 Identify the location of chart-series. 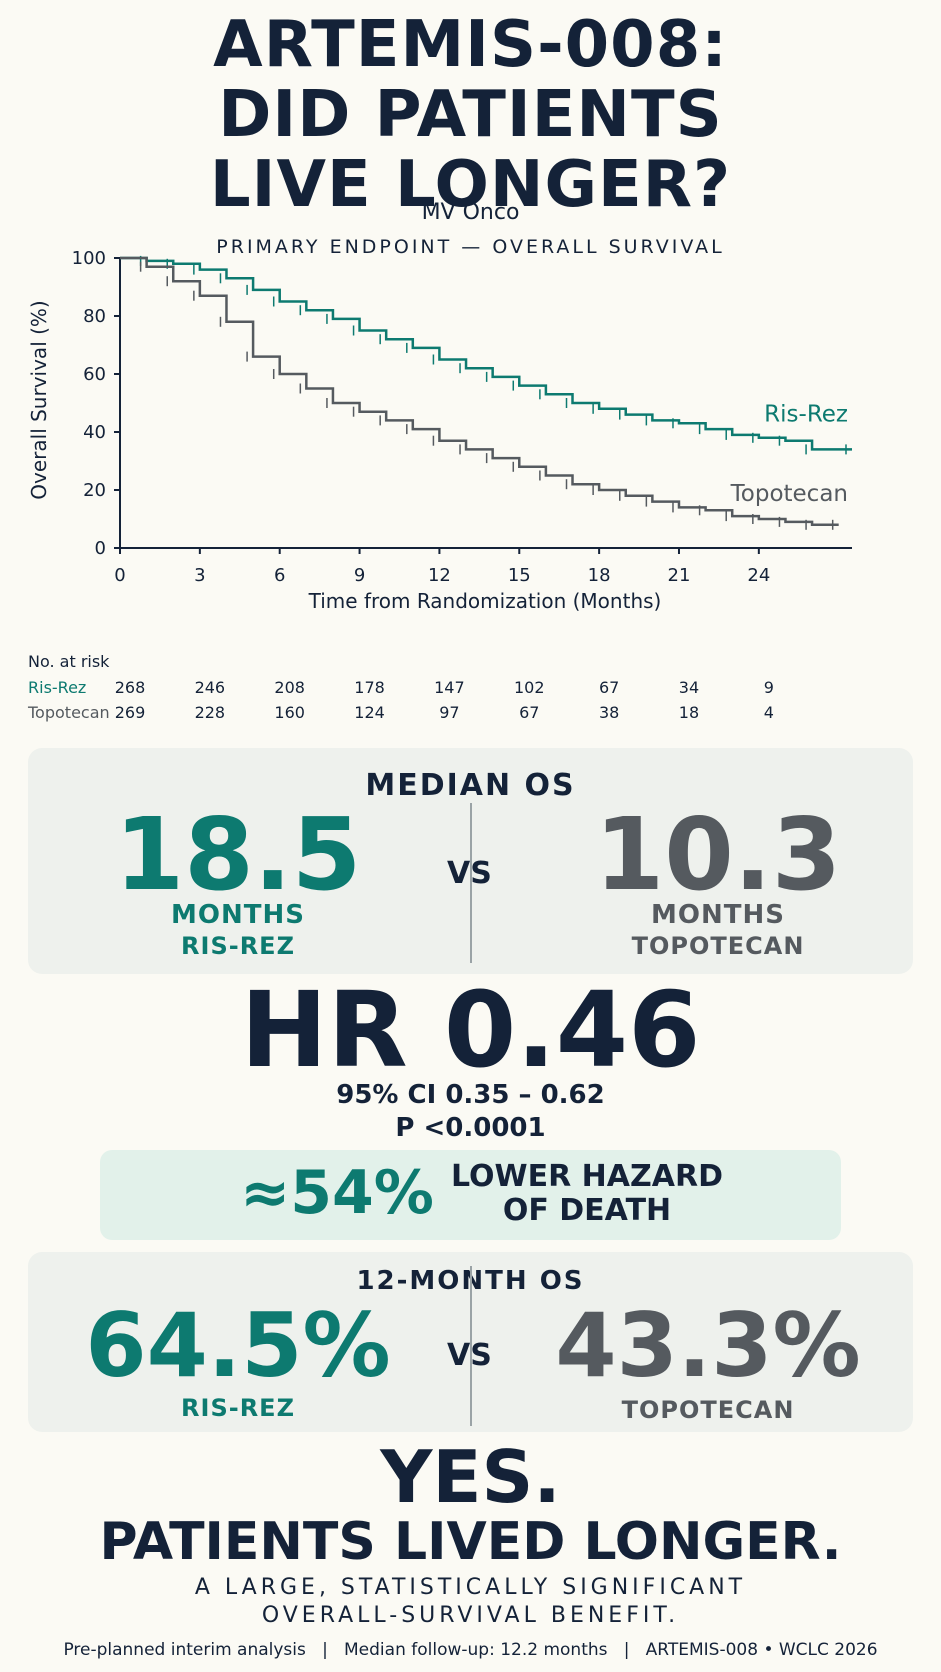
(486, 392).